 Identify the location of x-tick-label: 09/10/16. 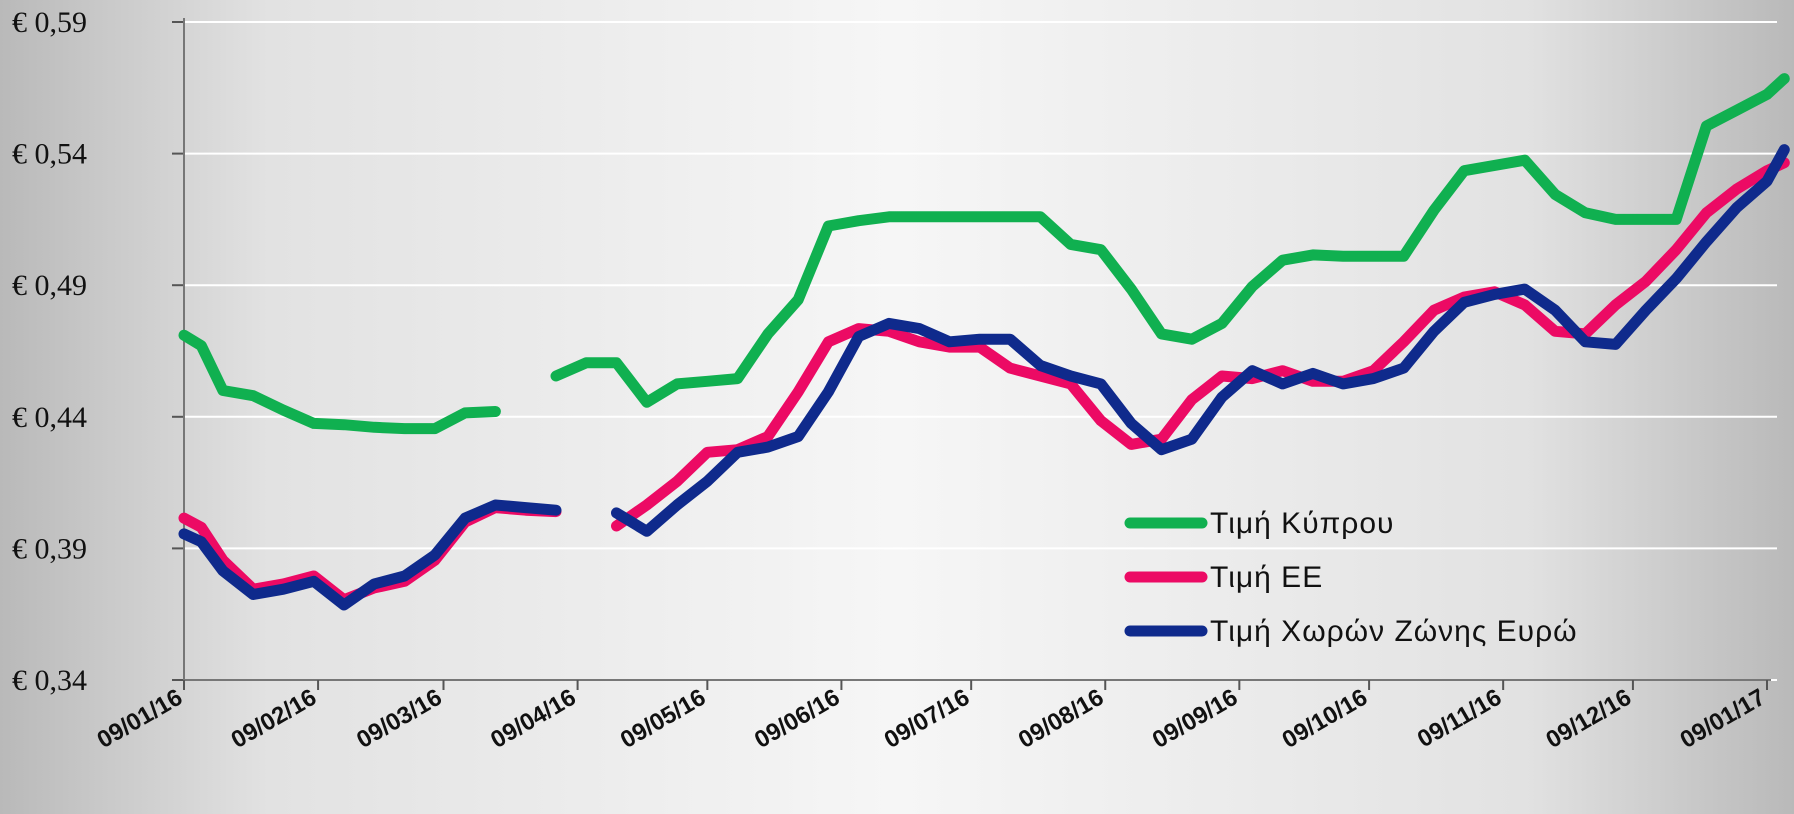
(1325, 719).